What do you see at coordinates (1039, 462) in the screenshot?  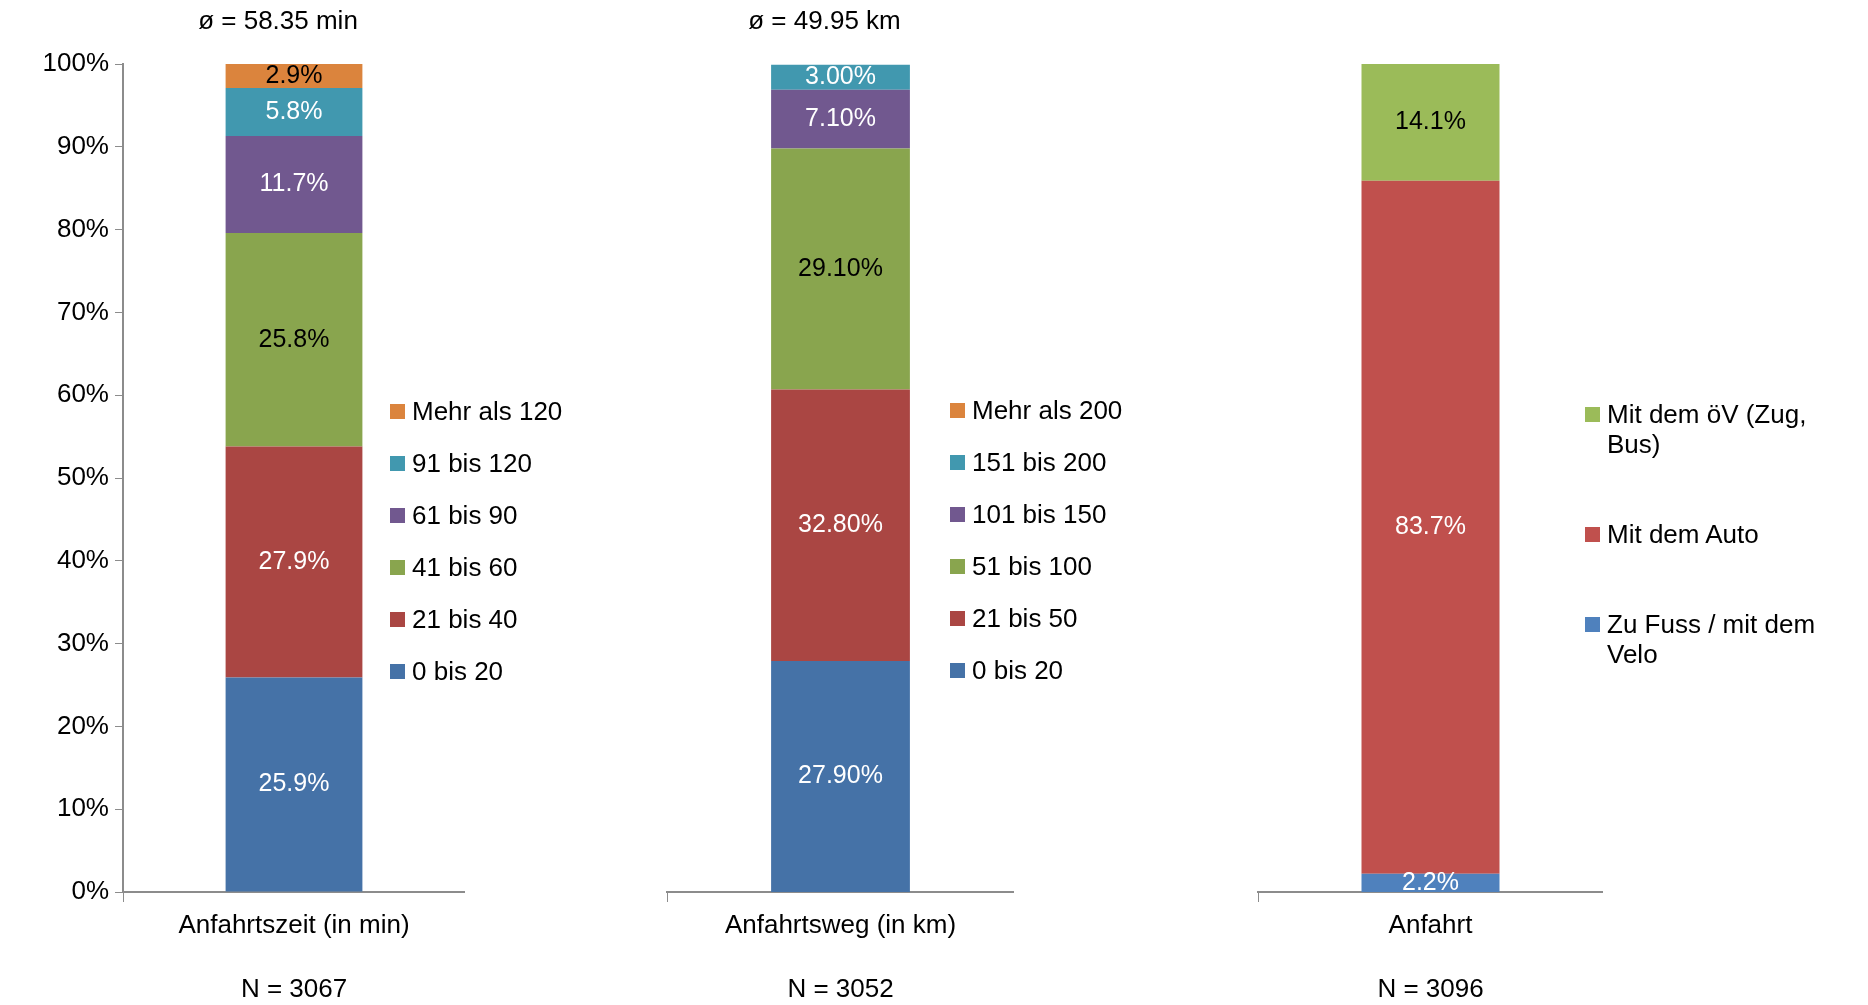 I see `legend-label: 151 bis 200` at bounding box center [1039, 462].